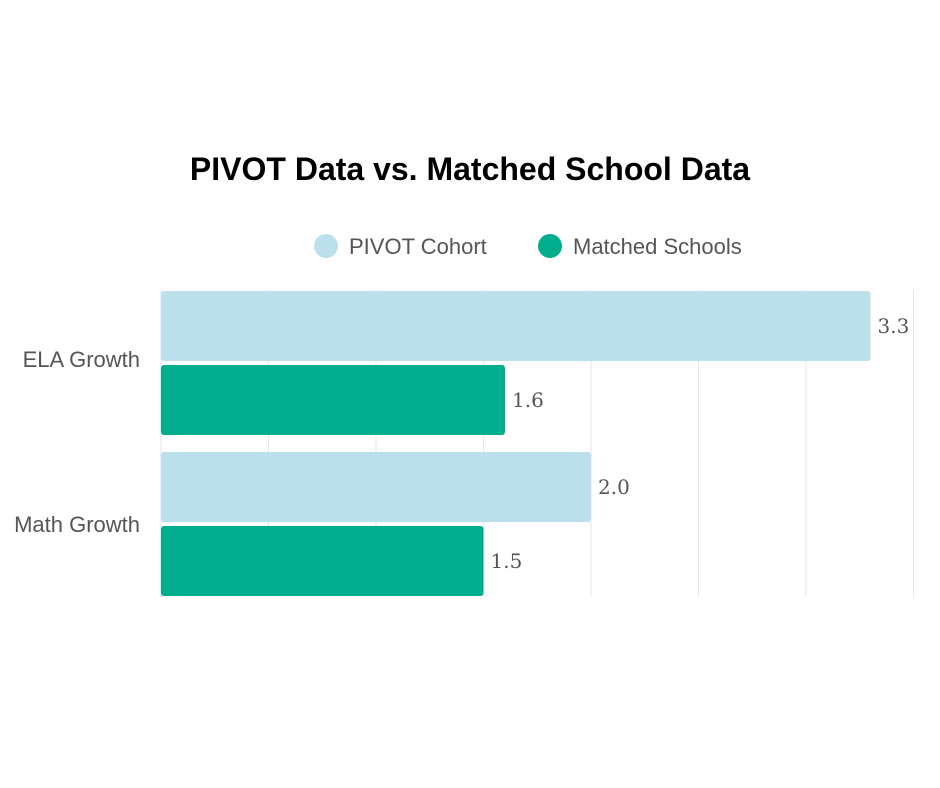 This screenshot has width=940, height=788. Describe the element at coordinates (528, 246) in the screenshot. I see `legend: PIVOT Cohort Matched Schools` at that location.